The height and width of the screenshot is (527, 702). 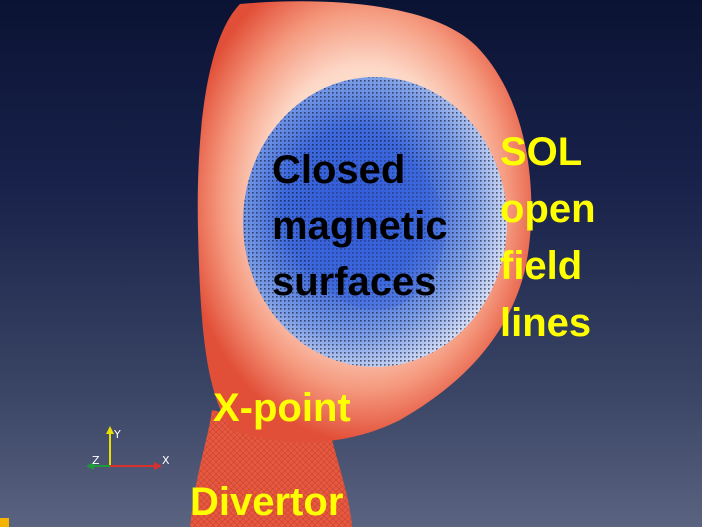 What do you see at coordinates (548, 209) in the screenshot?
I see `sol-label-line-2: open` at bounding box center [548, 209].